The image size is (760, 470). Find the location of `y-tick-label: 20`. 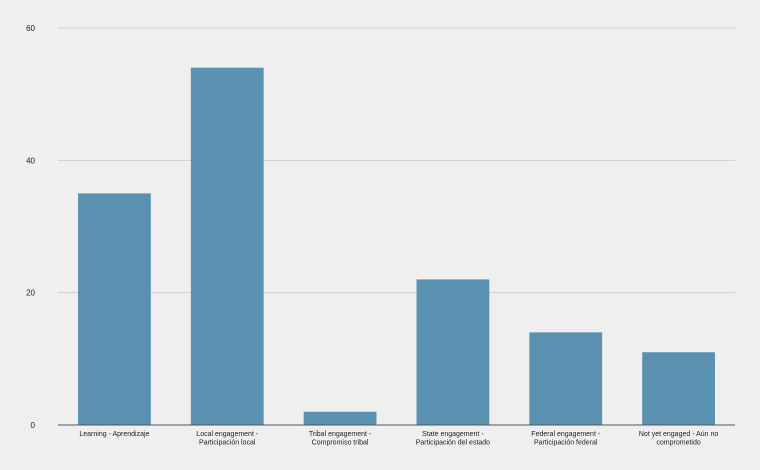

y-tick-label: 20 is located at coordinates (30, 293).